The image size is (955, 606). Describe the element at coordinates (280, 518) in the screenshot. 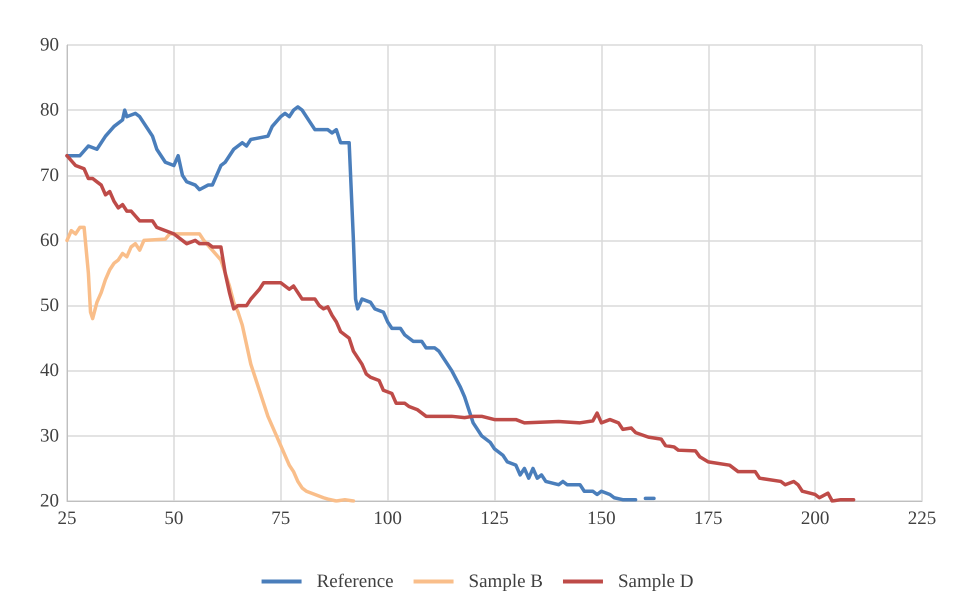

I see `x-tick-label: 75` at that location.